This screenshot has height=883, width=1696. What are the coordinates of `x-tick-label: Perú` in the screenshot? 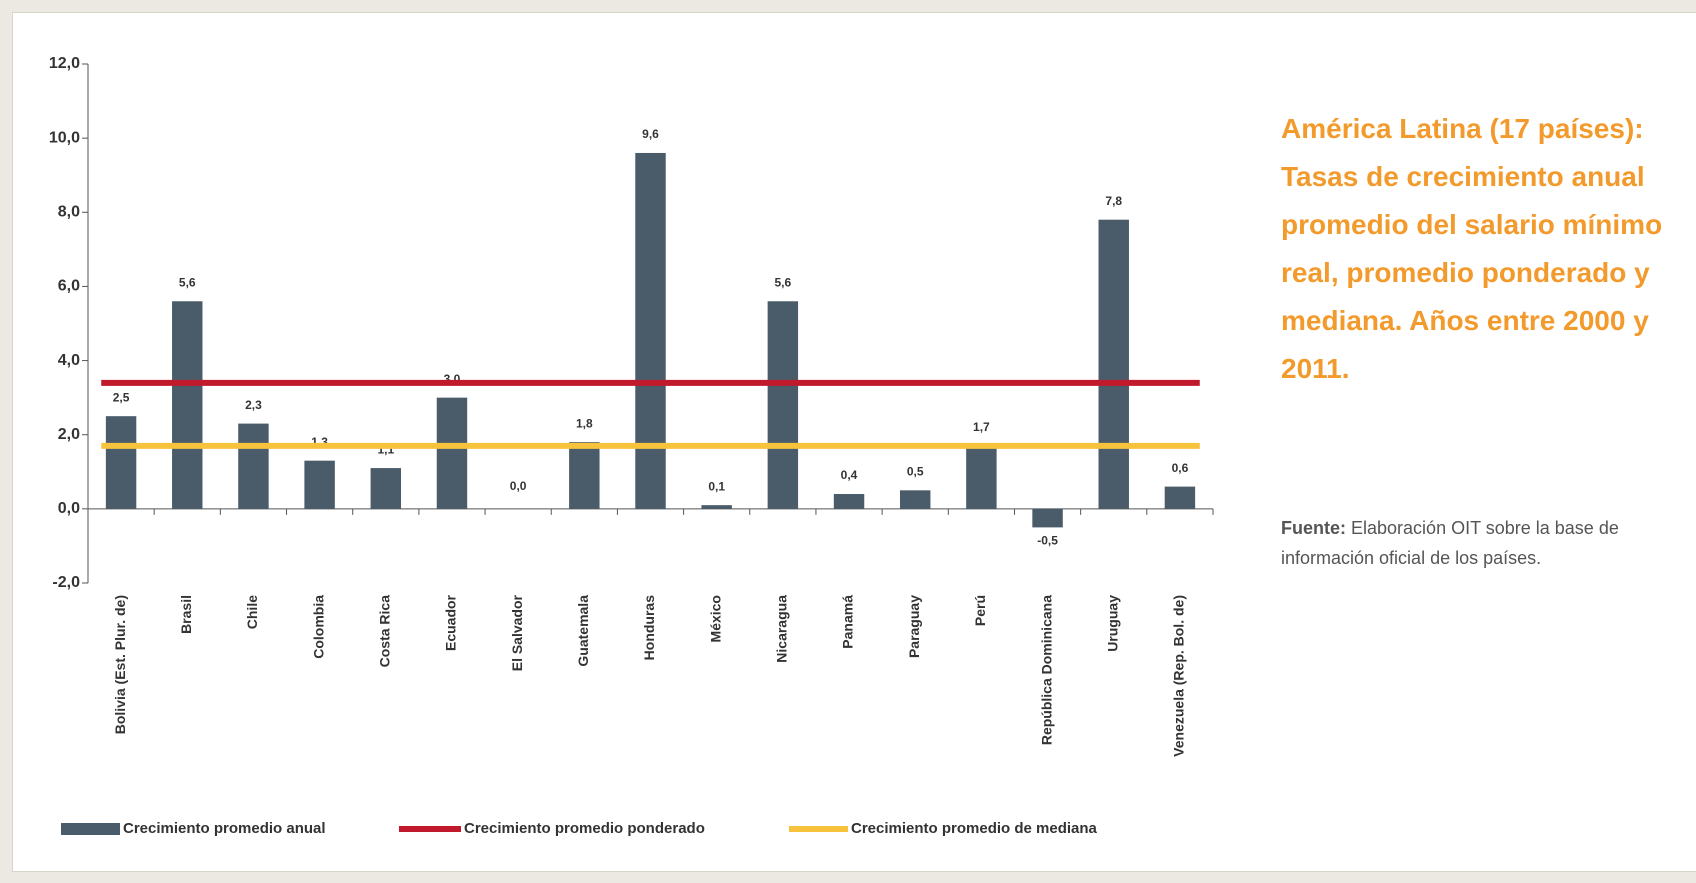 It's located at (980, 610).